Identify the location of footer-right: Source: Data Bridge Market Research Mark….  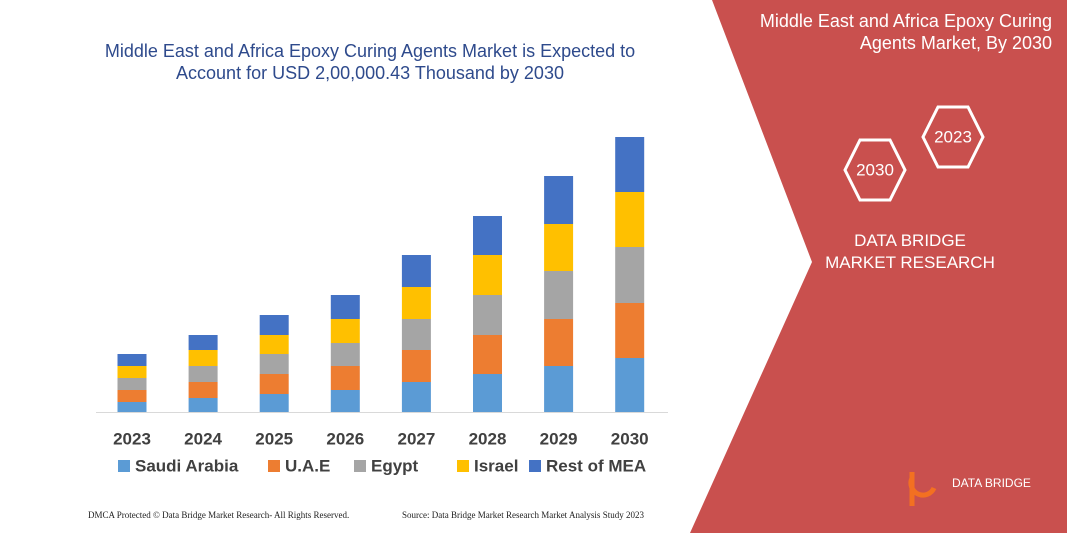
(523, 515).